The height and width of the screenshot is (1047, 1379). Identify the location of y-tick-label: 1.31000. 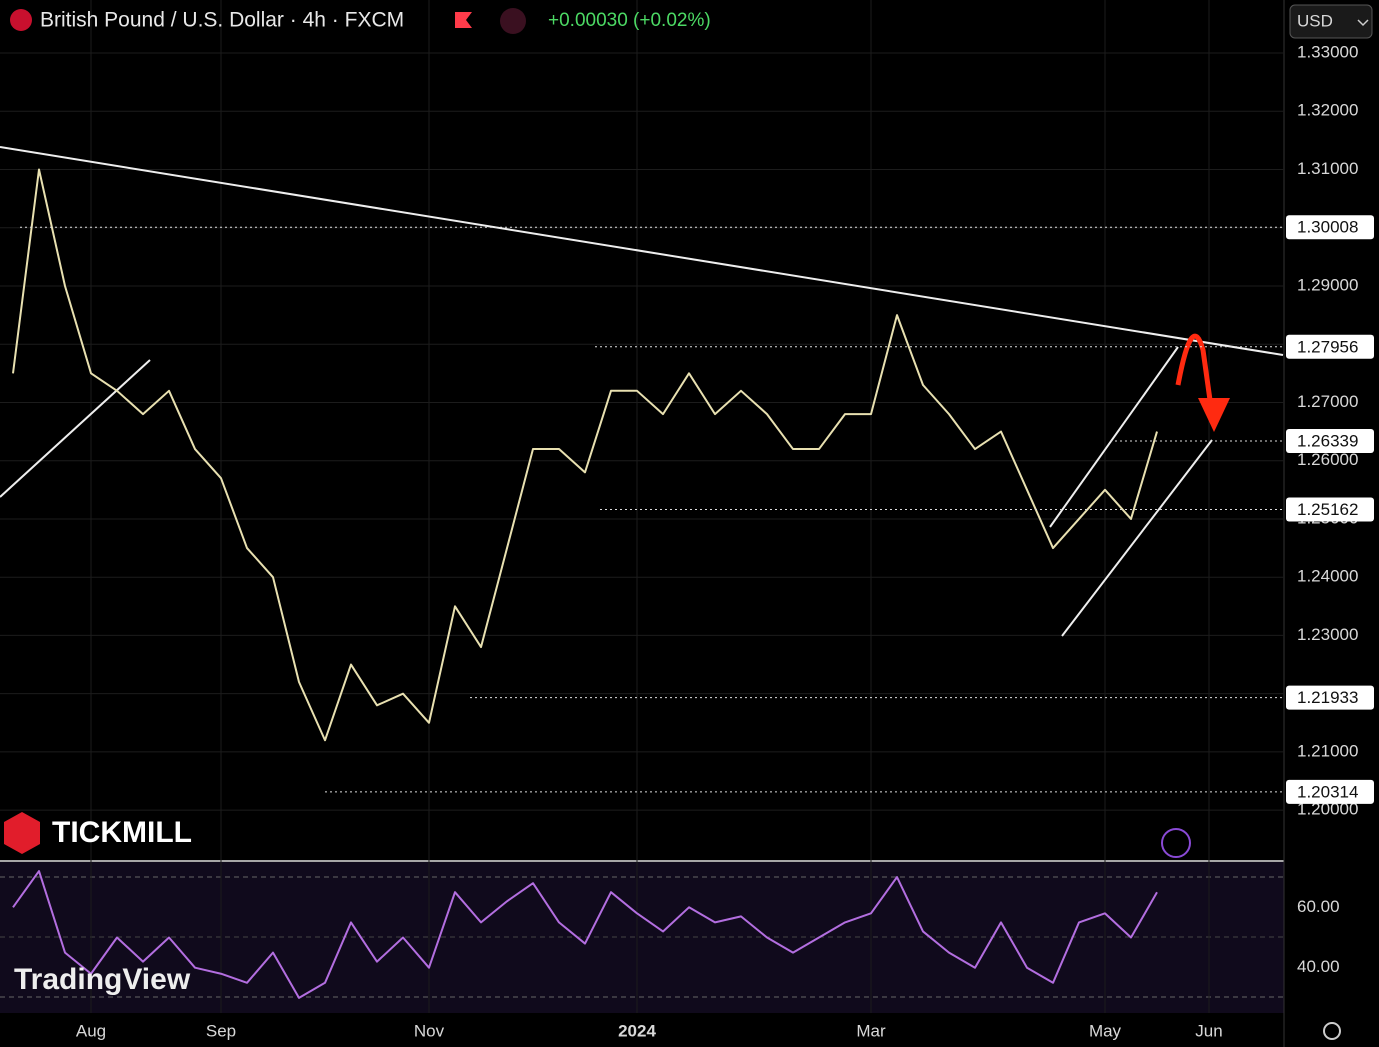
(1327, 168).